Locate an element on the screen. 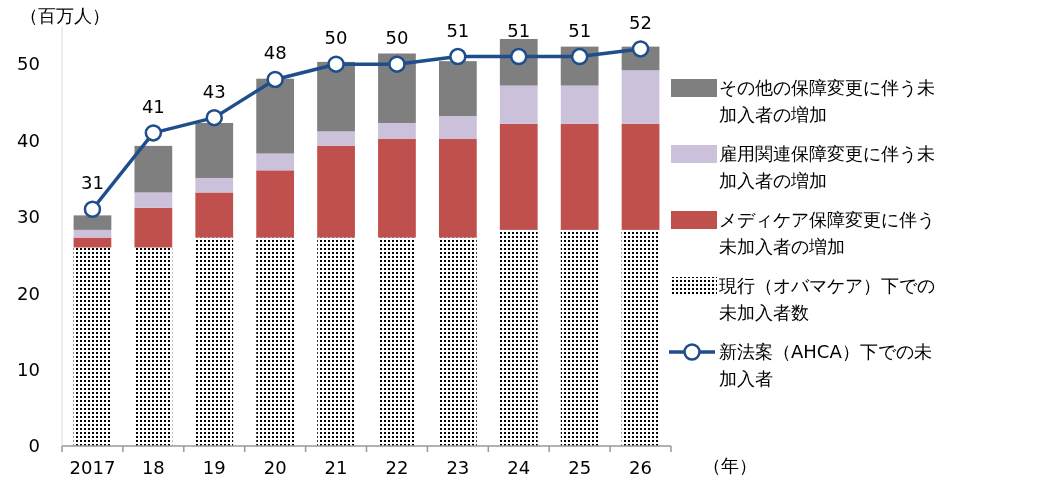 The image size is (1061, 486). legend-label: メディケア保障変更に伴う未加入者の増加 is located at coordinates (827, 233).